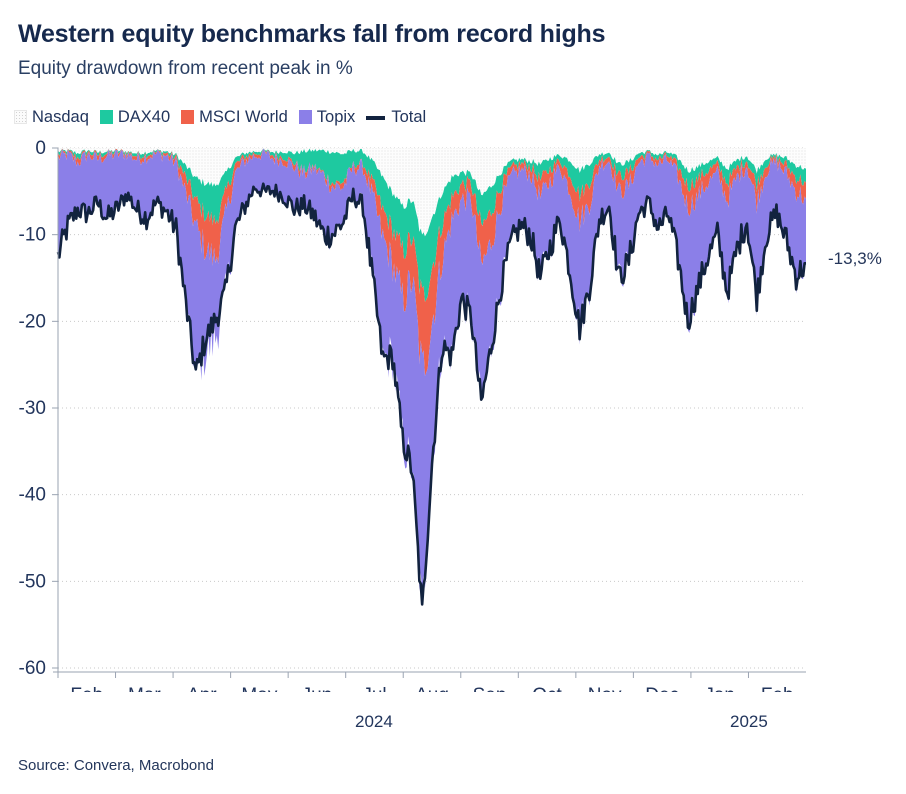 The image size is (906, 794). I want to click on y-axis-labels: 0 -10 -20 -30 -40 -50 -60, so click(38, 408).